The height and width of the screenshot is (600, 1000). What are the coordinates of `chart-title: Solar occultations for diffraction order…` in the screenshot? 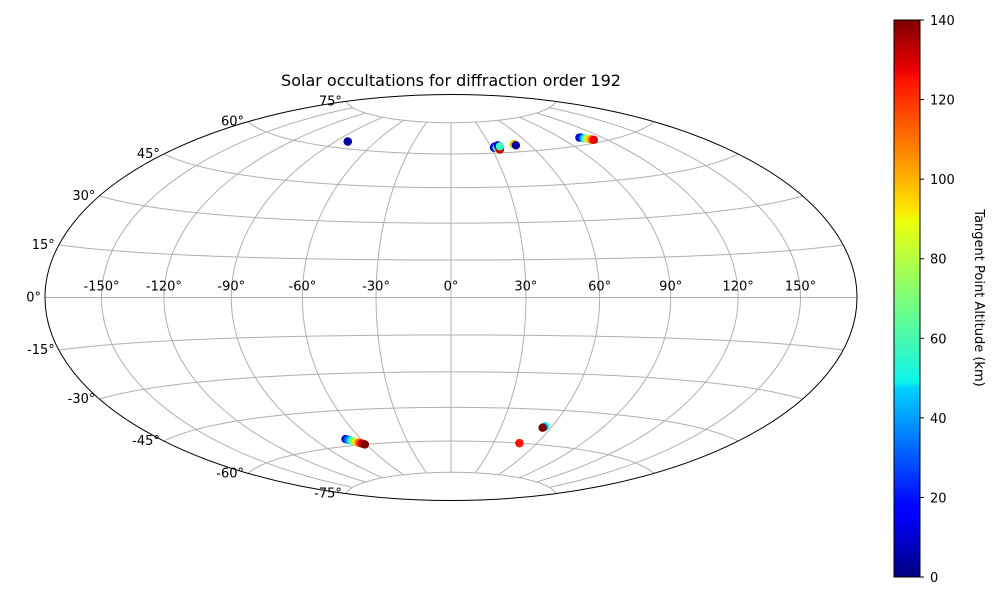 It's located at (451, 80).